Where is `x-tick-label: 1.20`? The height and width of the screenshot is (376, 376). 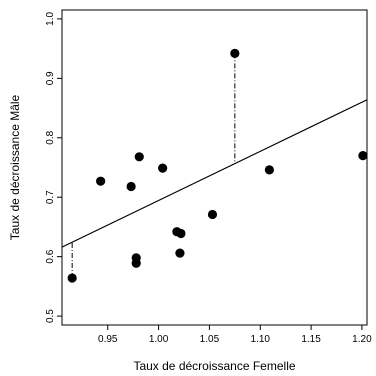
x-tick-label: 1.20 is located at coordinates (362, 339).